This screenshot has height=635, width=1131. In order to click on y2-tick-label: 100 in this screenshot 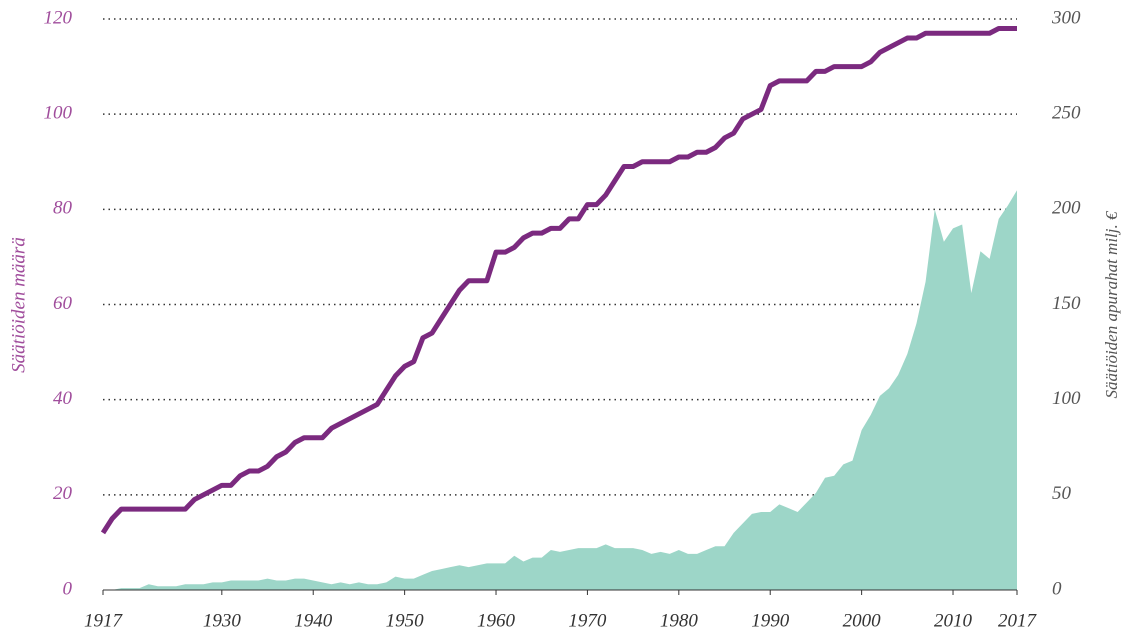, I will do `click(1066, 398)`.